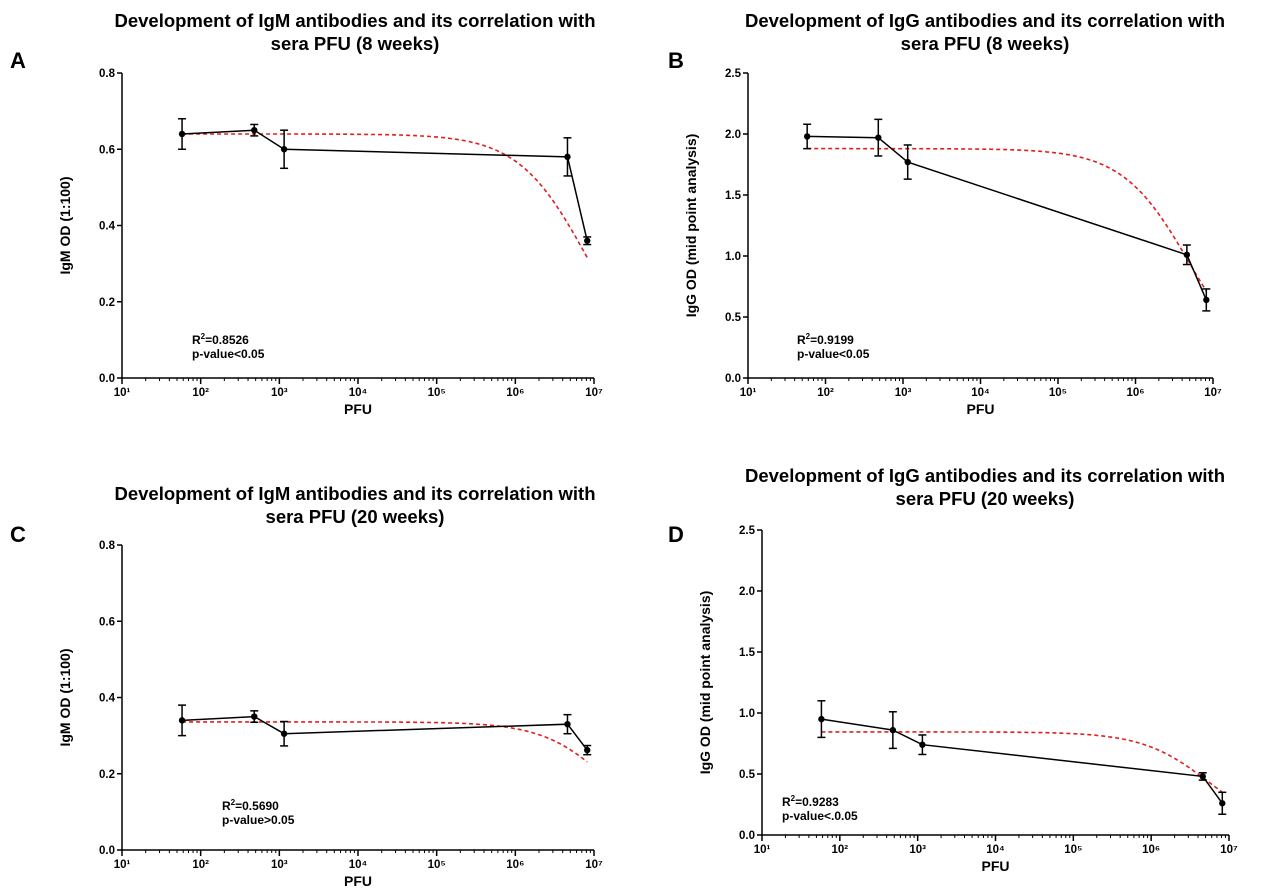  I want to click on y-tick-label: 0.8, so click(107, 74).